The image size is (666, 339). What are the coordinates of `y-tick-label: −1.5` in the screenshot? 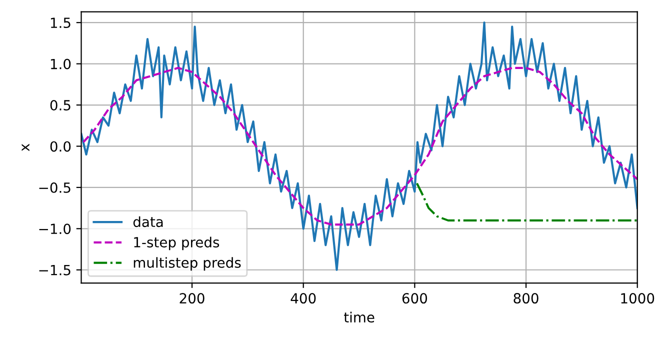 It's located at (54, 270).